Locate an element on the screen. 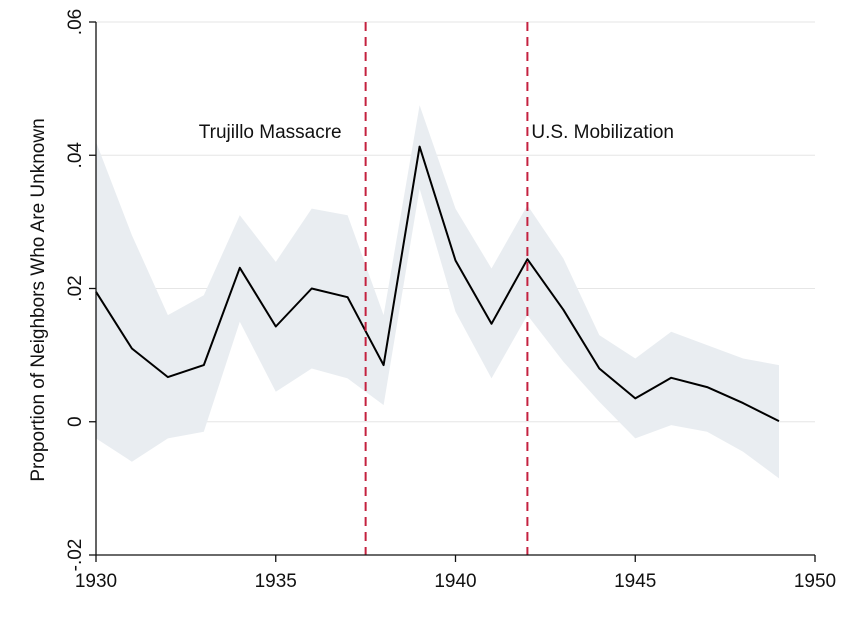 The height and width of the screenshot is (618, 850). y-tick-label-1: 0 is located at coordinates (75, 421).